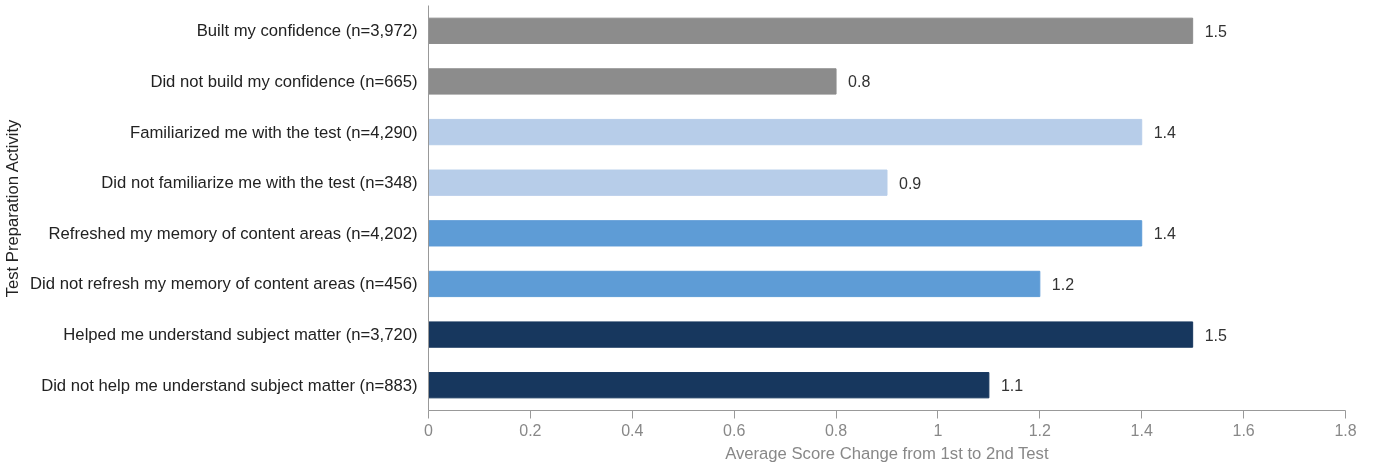 This screenshot has width=1377, height=469. I want to click on data-label: 1.2, so click(1063, 284).